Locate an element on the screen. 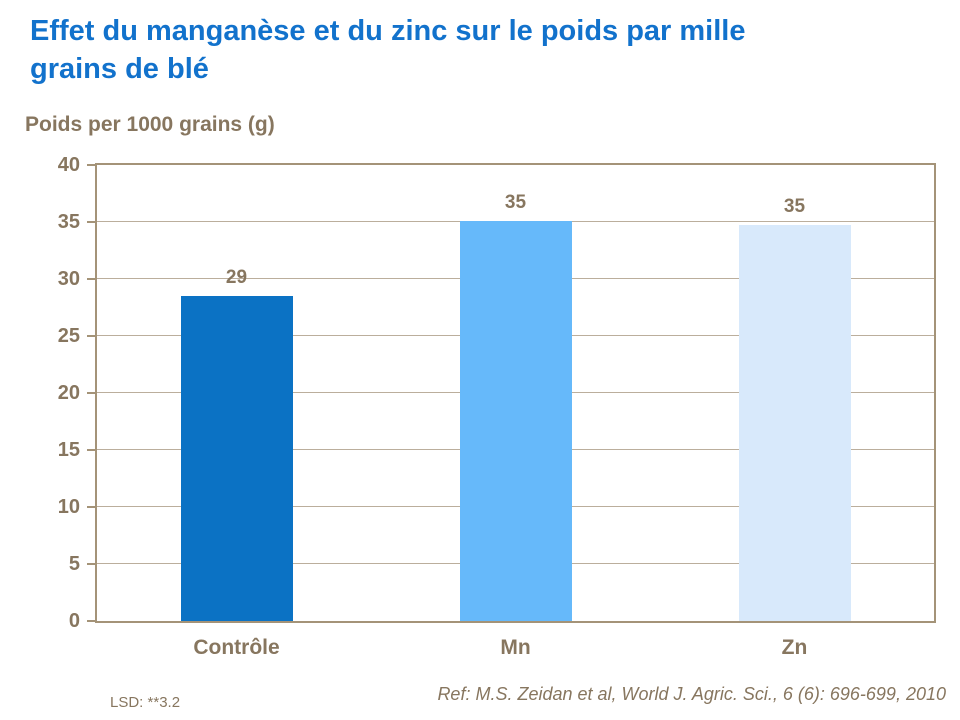 This screenshot has height=720, width=960. bar-zn is located at coordinates (794, 423).